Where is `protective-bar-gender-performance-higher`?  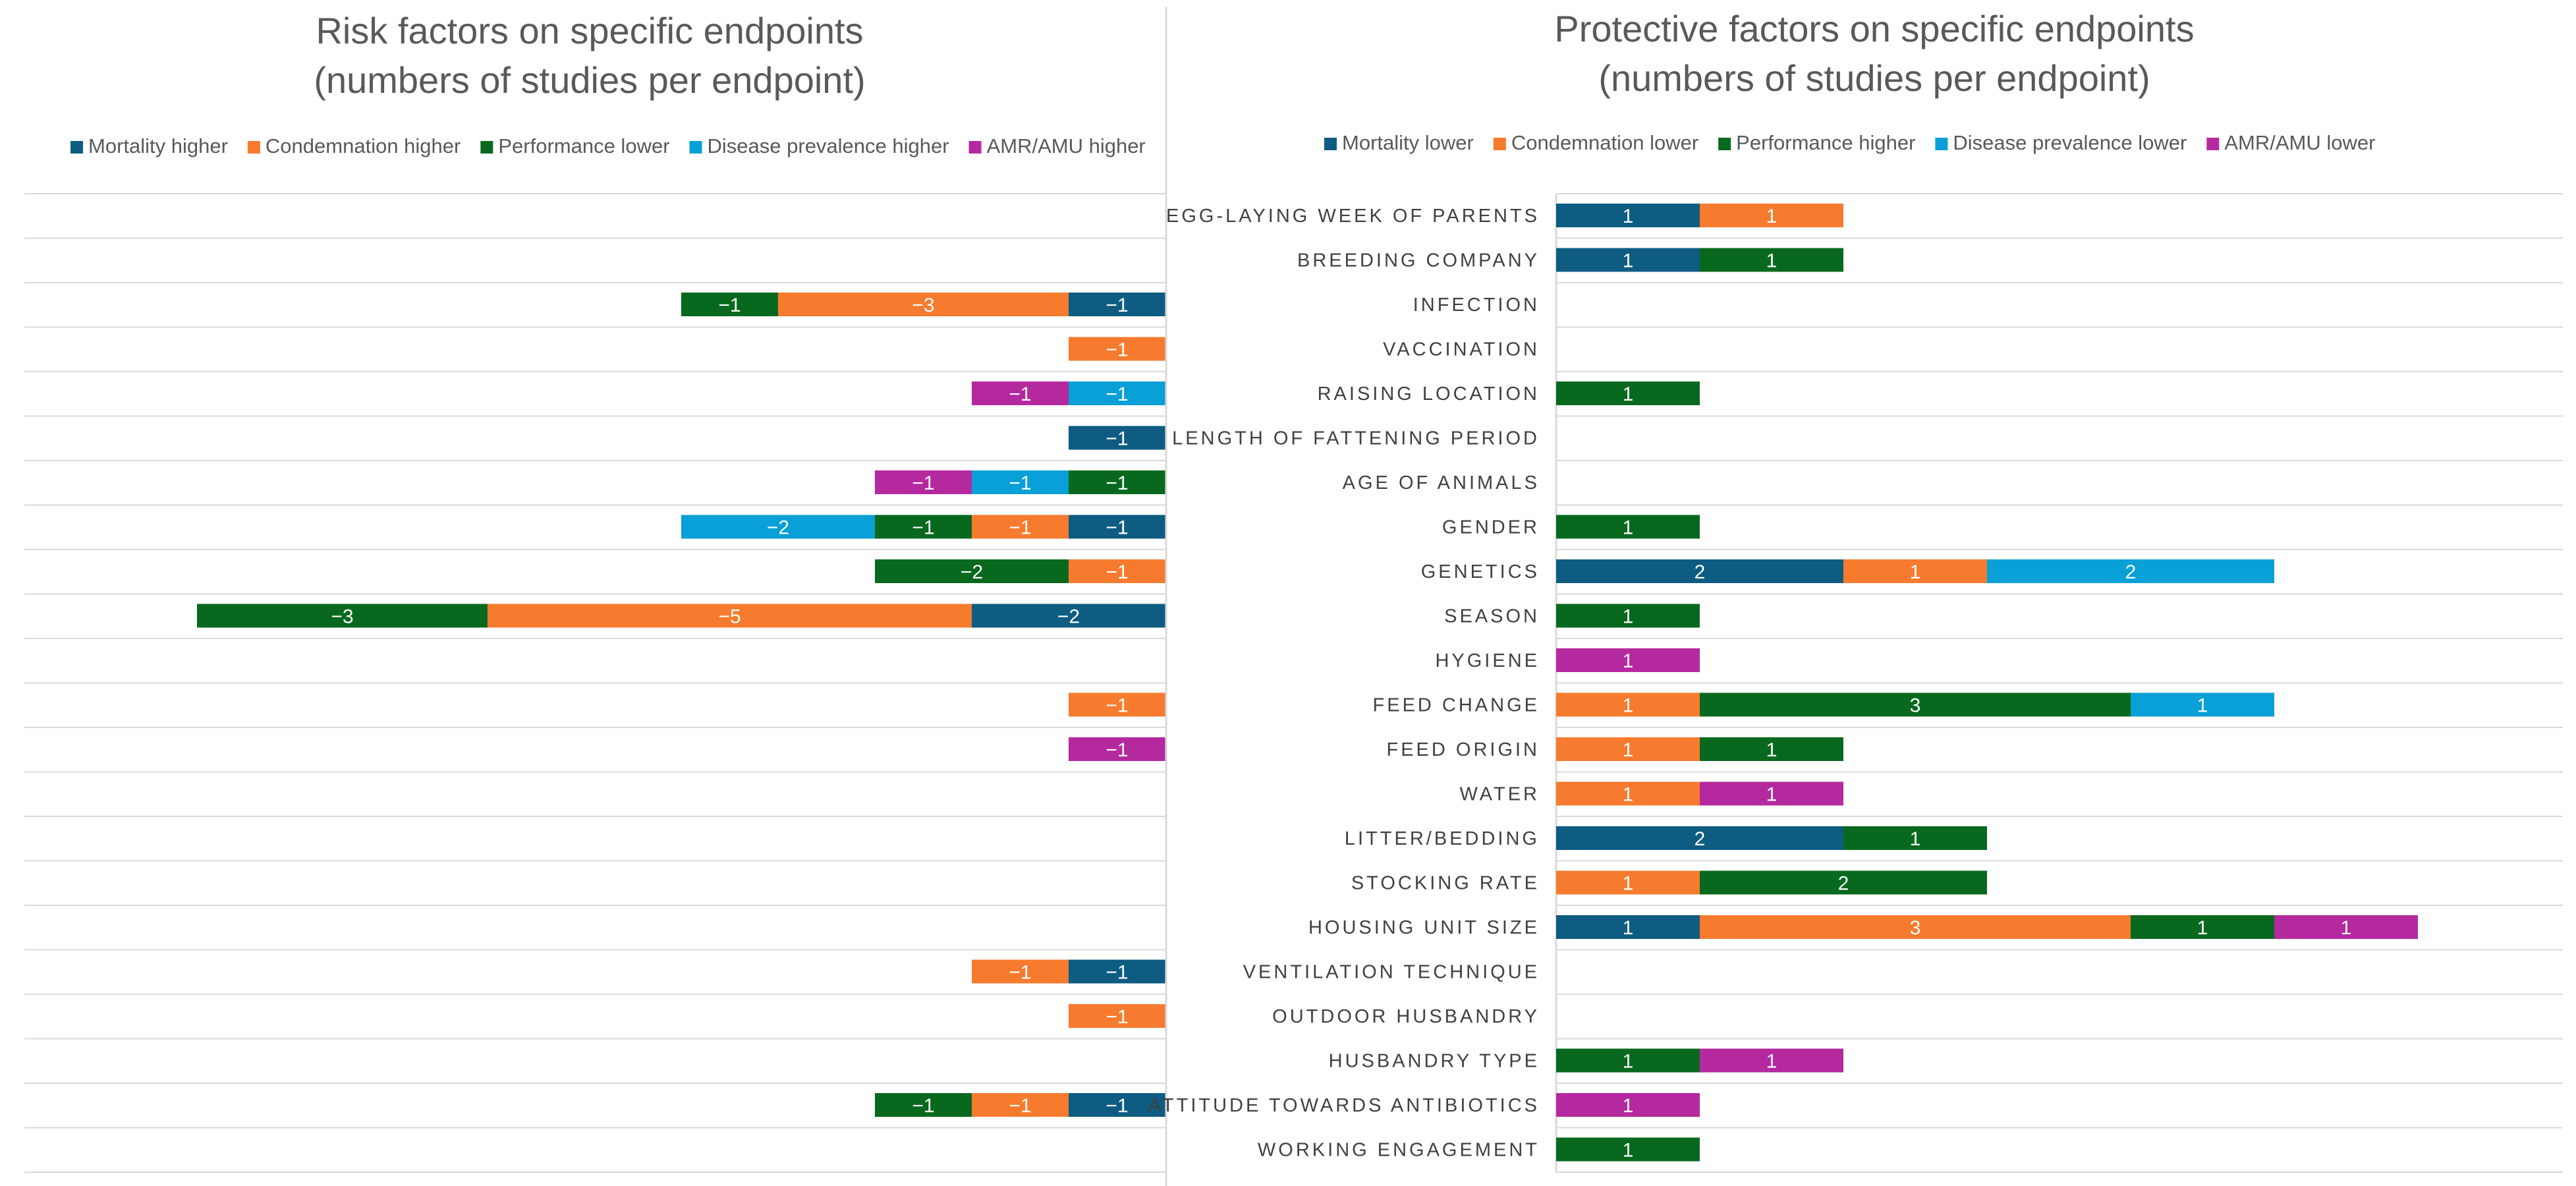
protective-bar-gender-performance-higher is located at coordinates (1628, 527).